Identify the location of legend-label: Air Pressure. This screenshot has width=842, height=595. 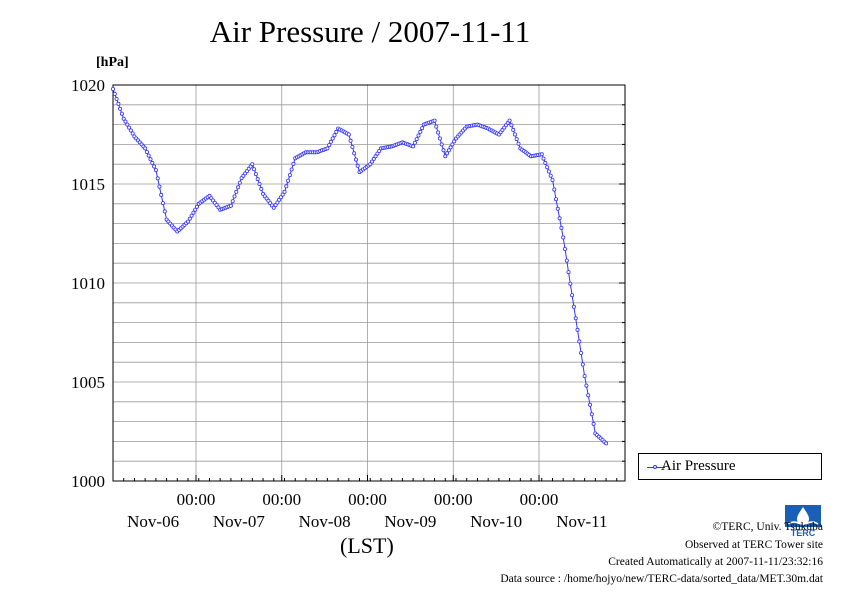
(698, 466).